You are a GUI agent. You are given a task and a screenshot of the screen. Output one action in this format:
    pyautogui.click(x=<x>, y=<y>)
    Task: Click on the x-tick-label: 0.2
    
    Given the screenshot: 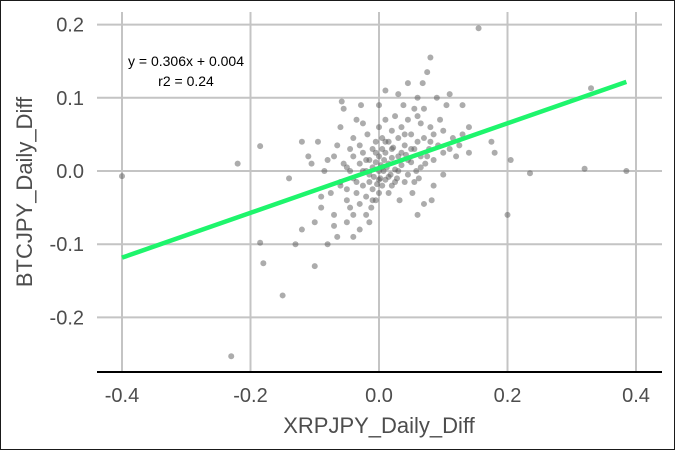 What is the action you would take?
    pyautogui.click(x=508, y=396)
    